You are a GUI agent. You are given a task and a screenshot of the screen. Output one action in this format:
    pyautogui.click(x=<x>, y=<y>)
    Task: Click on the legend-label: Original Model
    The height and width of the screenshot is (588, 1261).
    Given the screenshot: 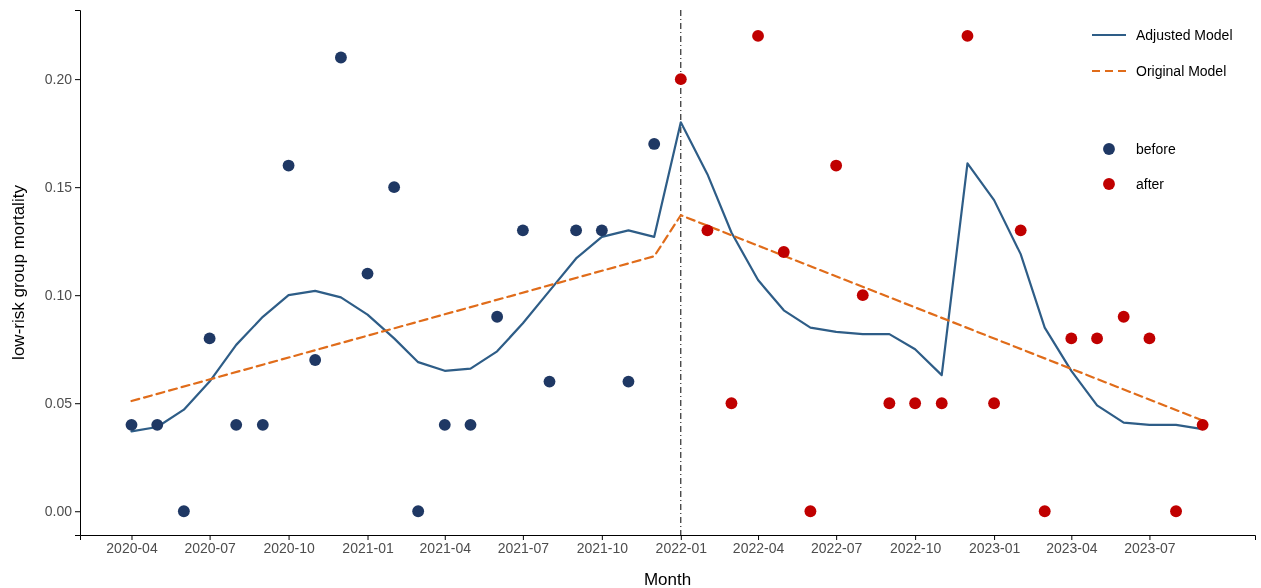 What is the action you would take?
    pyautogui.click(x=1181, y=71)
    